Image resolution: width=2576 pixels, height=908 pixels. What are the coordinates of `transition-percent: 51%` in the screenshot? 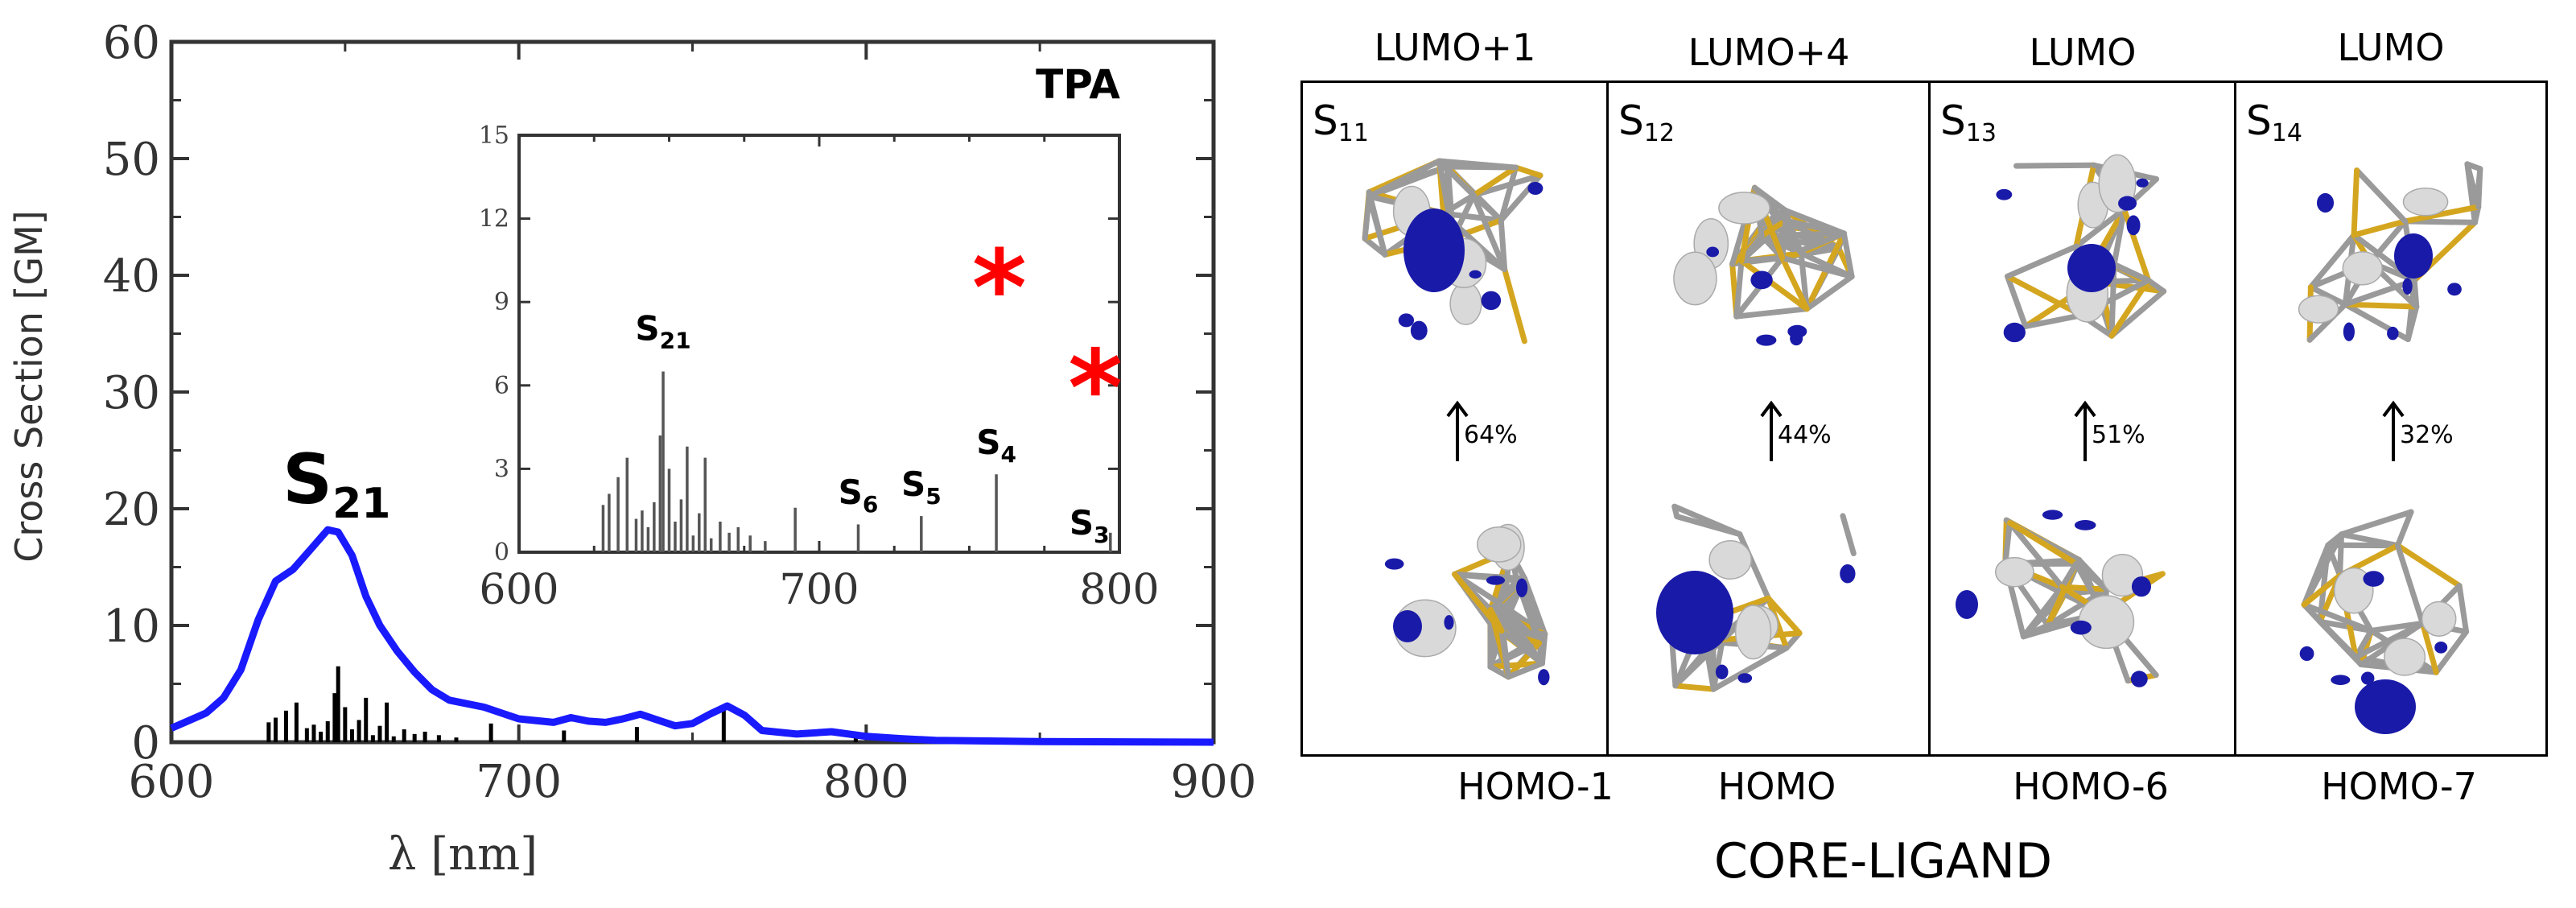 It's located at (2118, 435).